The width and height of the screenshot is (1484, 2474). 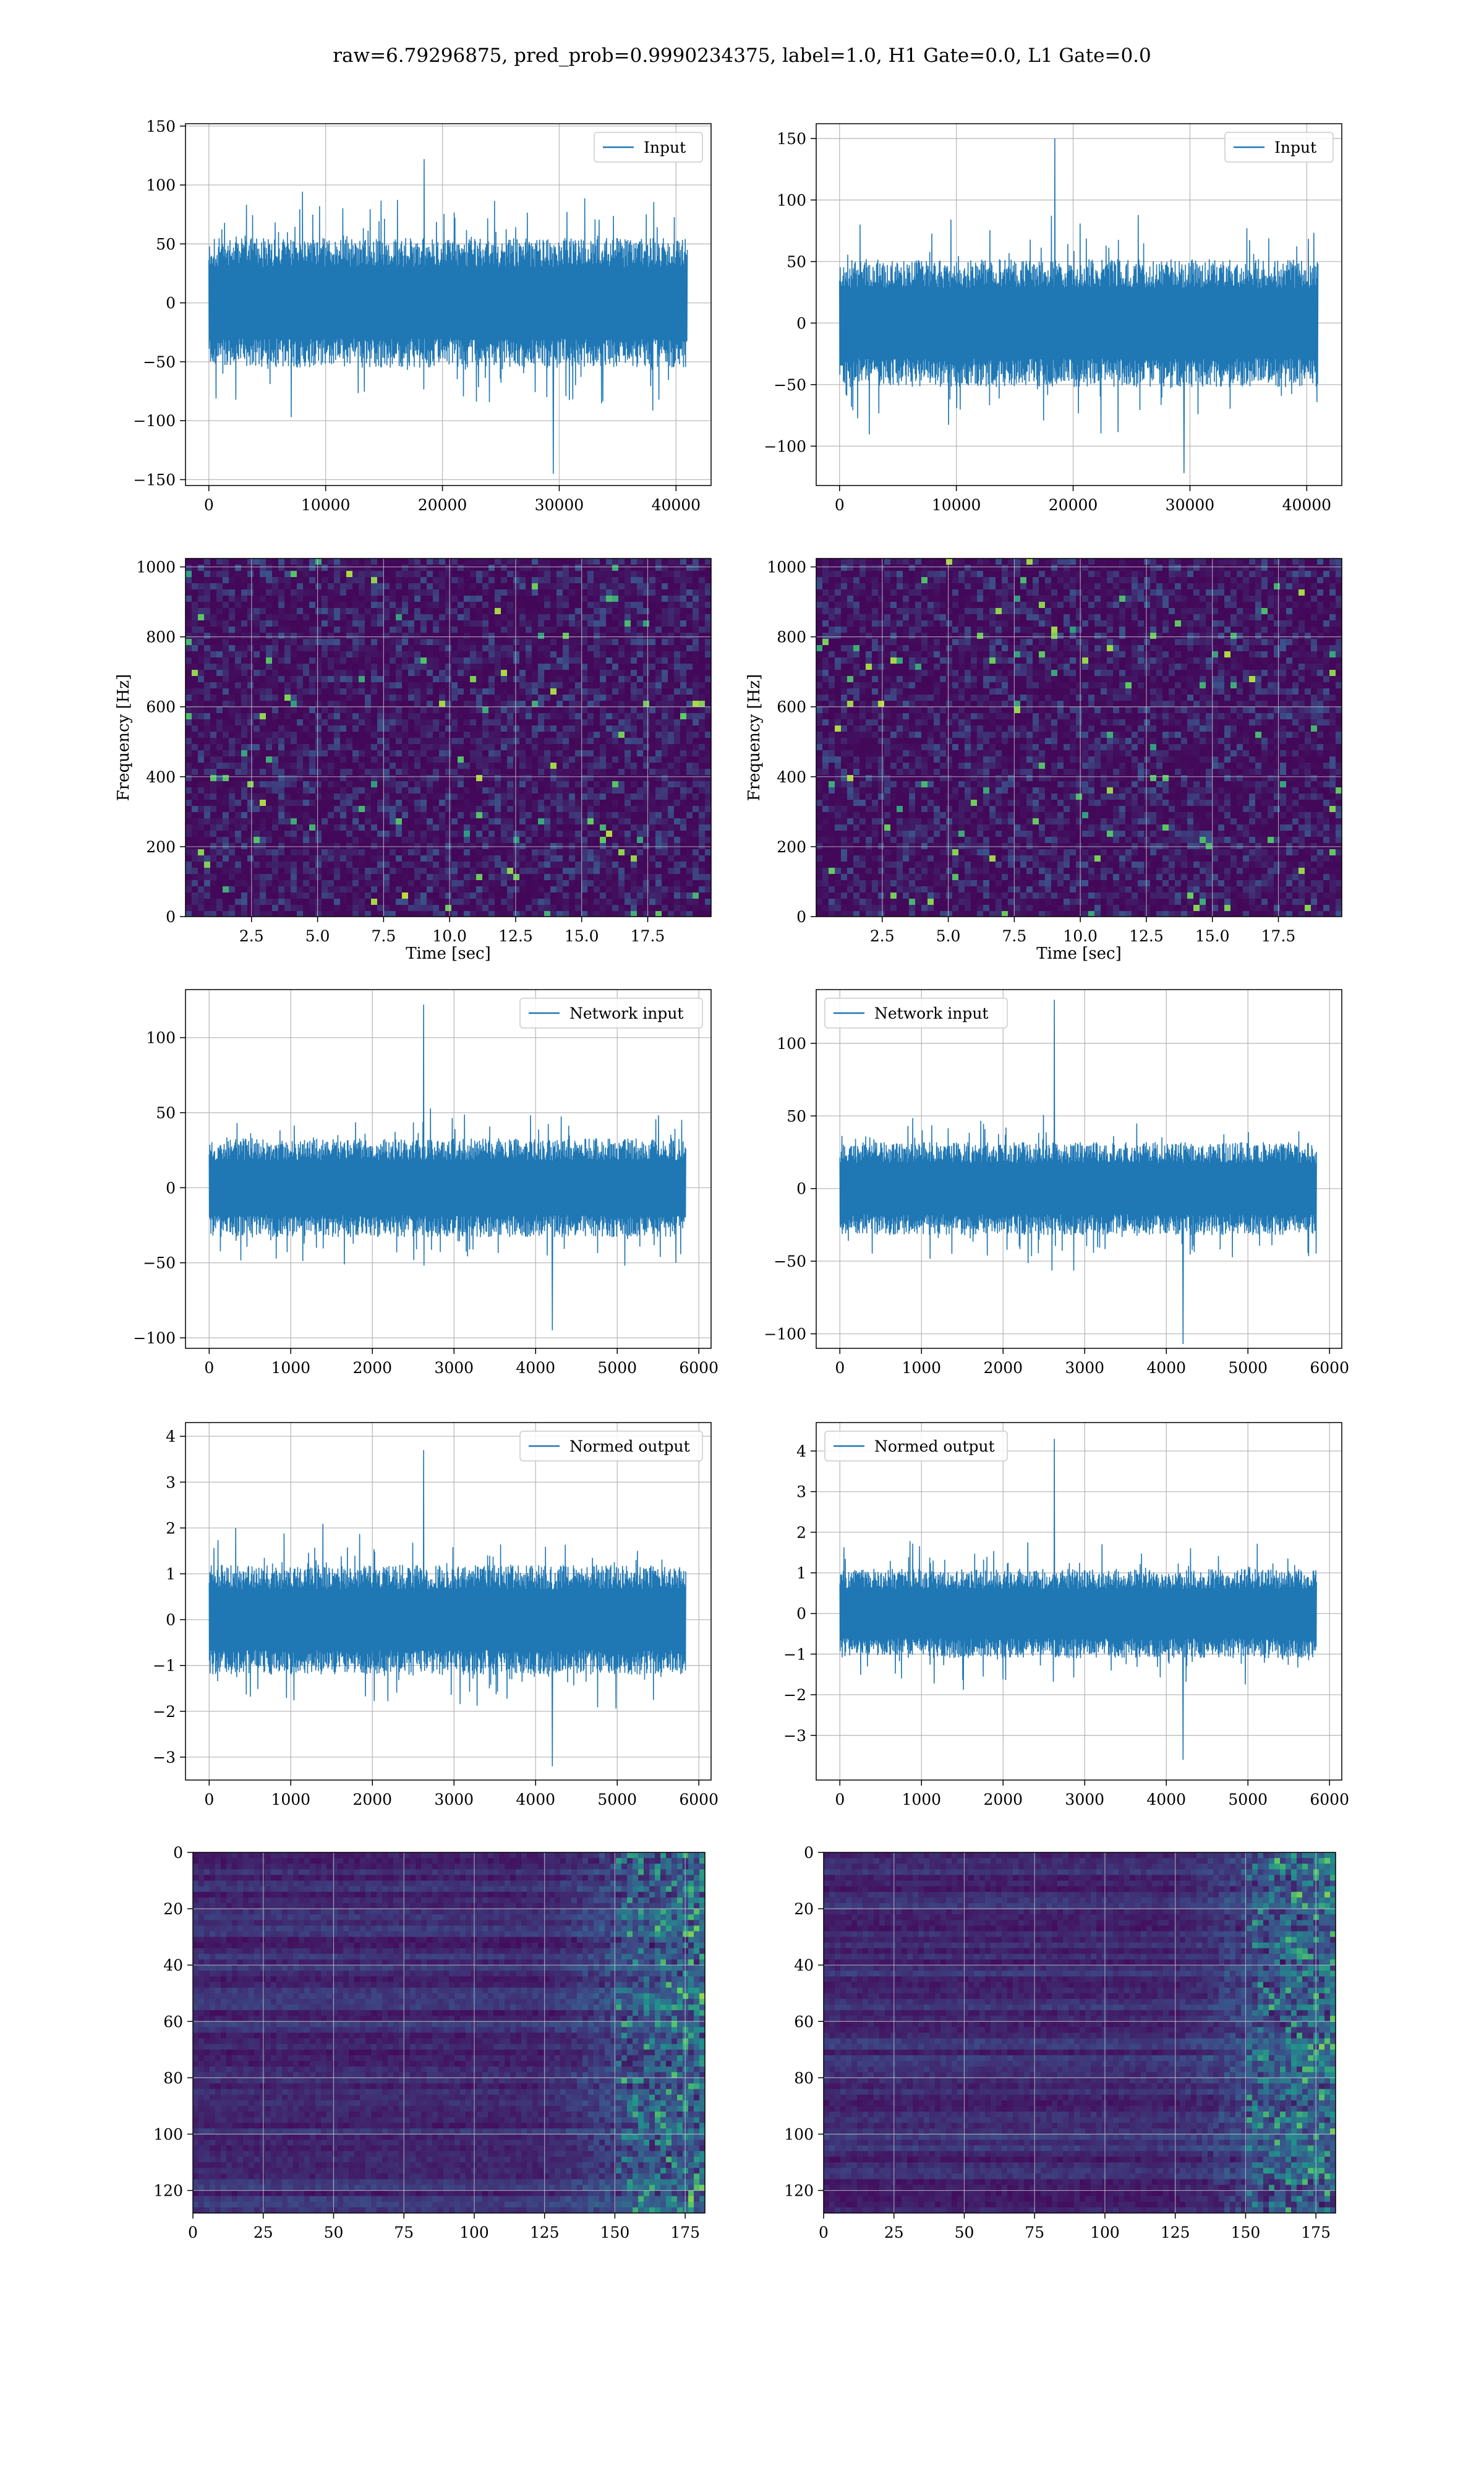 I want to click on x-tick-label: 2.5, so click(x=251, y=936).